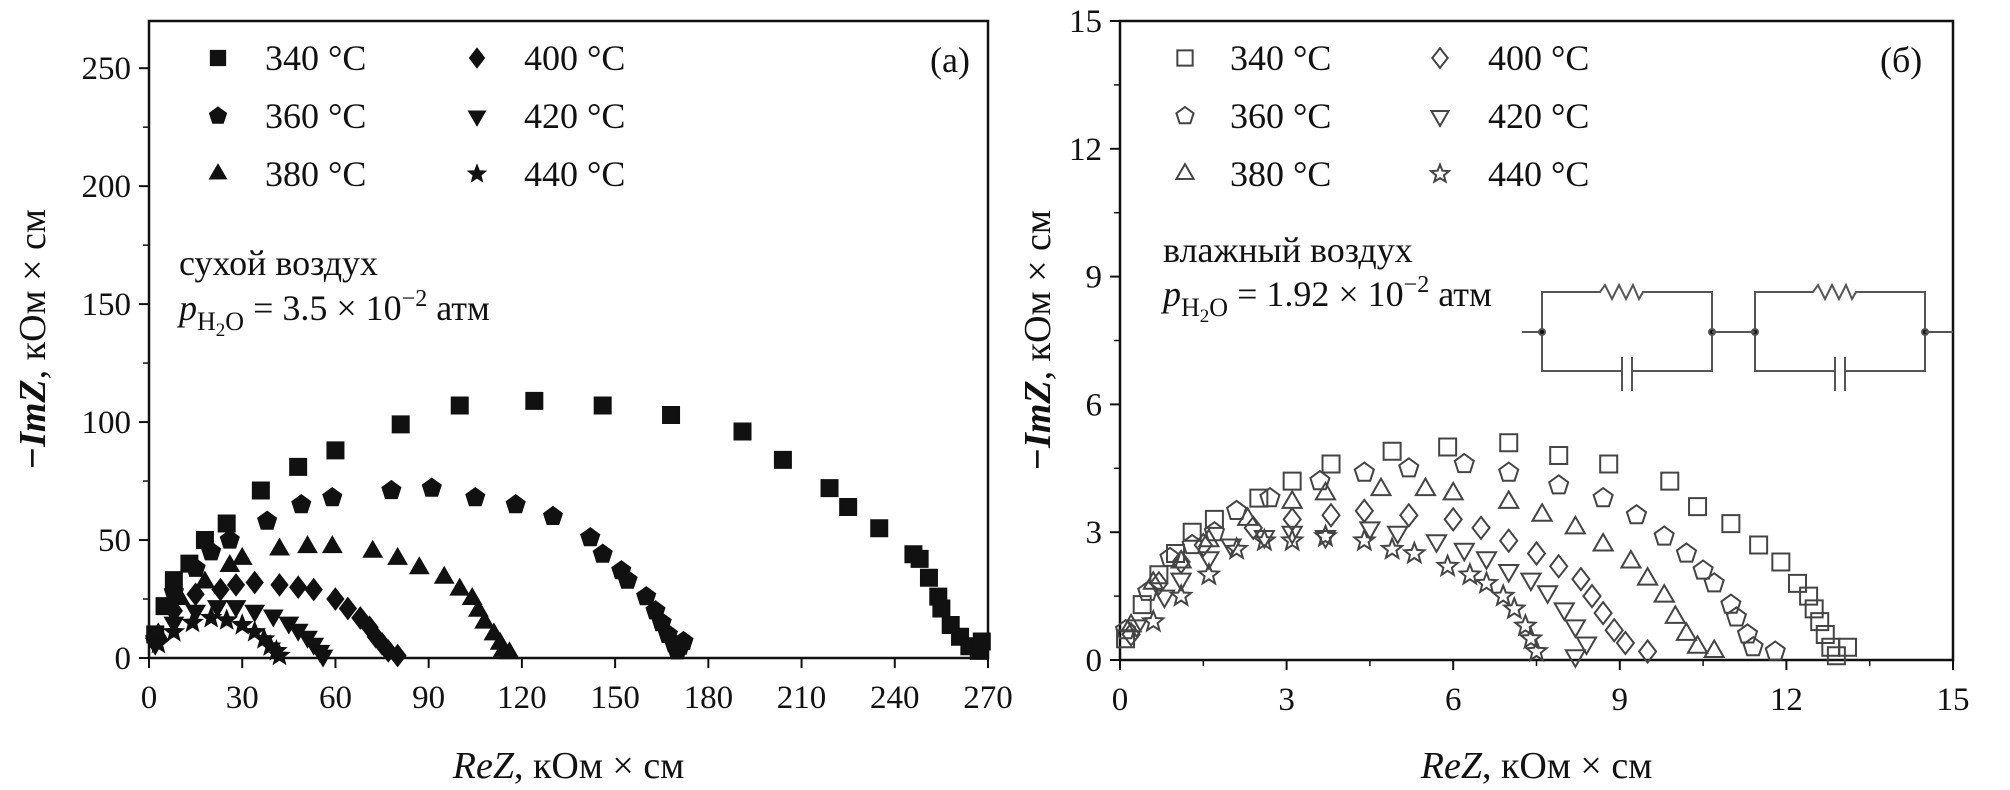 Image resolution: width=2010 pixels, height=790 pixels. What do you see at coordinates (709, 698) in the screenshot?
I see `x-tick-label: 180` at bounding box center [709, 698].